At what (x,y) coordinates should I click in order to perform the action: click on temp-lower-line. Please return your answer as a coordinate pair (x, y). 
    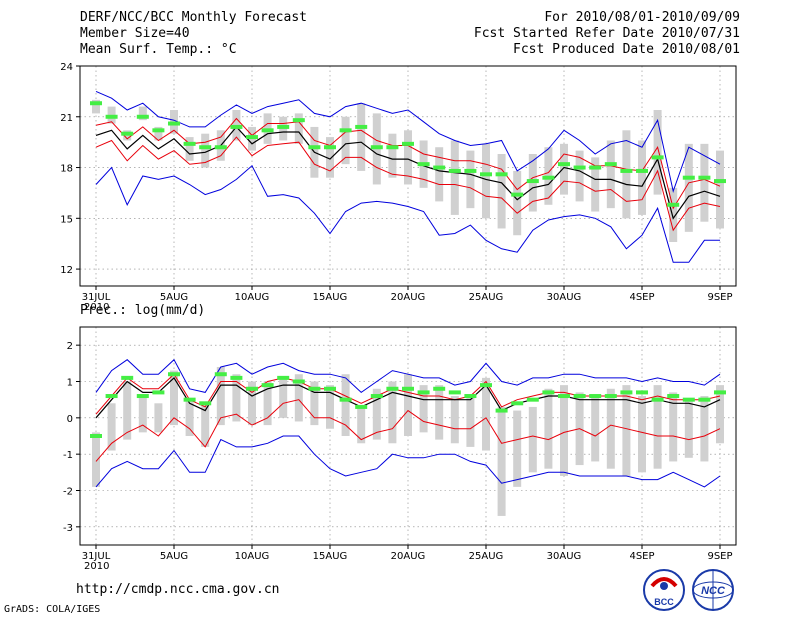
    Looking at the image, I should click on (408, 184).